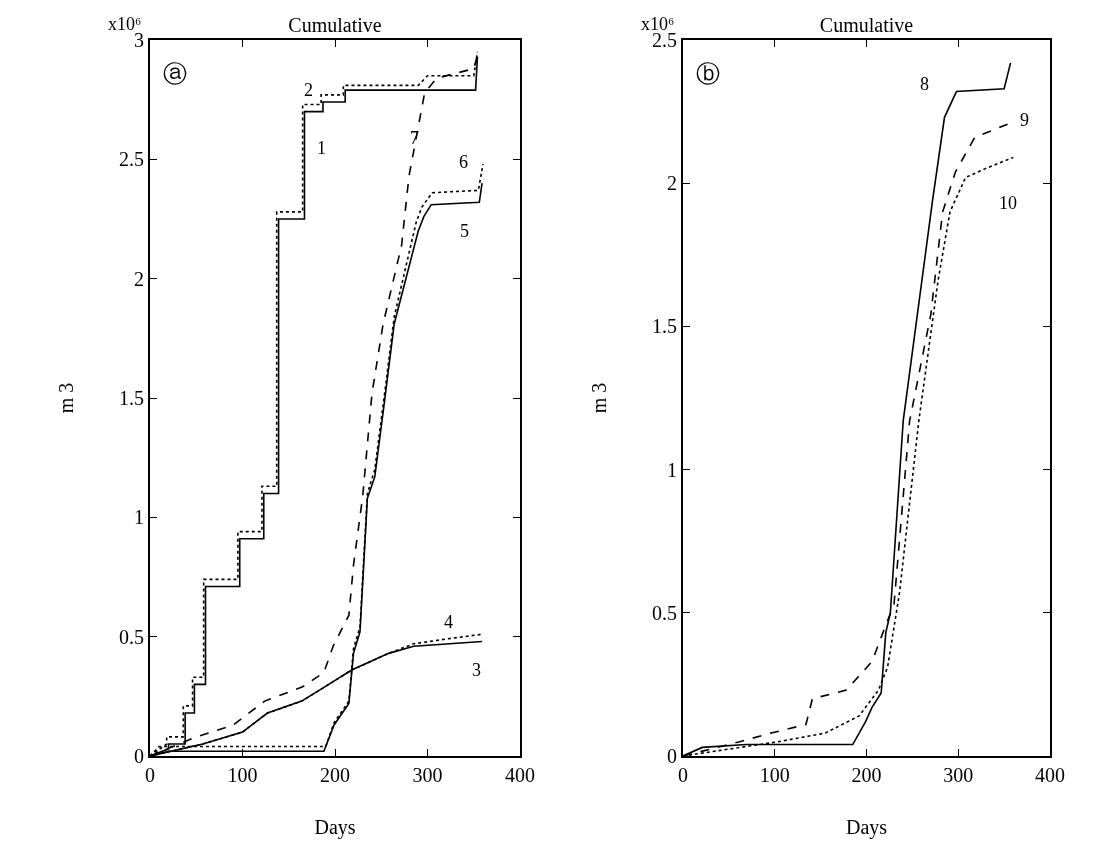 This screenshot has width=1094, height=846. Describe the element at coordinates (924, 84) in the screenshot. I see `series-label: 8` at that location.